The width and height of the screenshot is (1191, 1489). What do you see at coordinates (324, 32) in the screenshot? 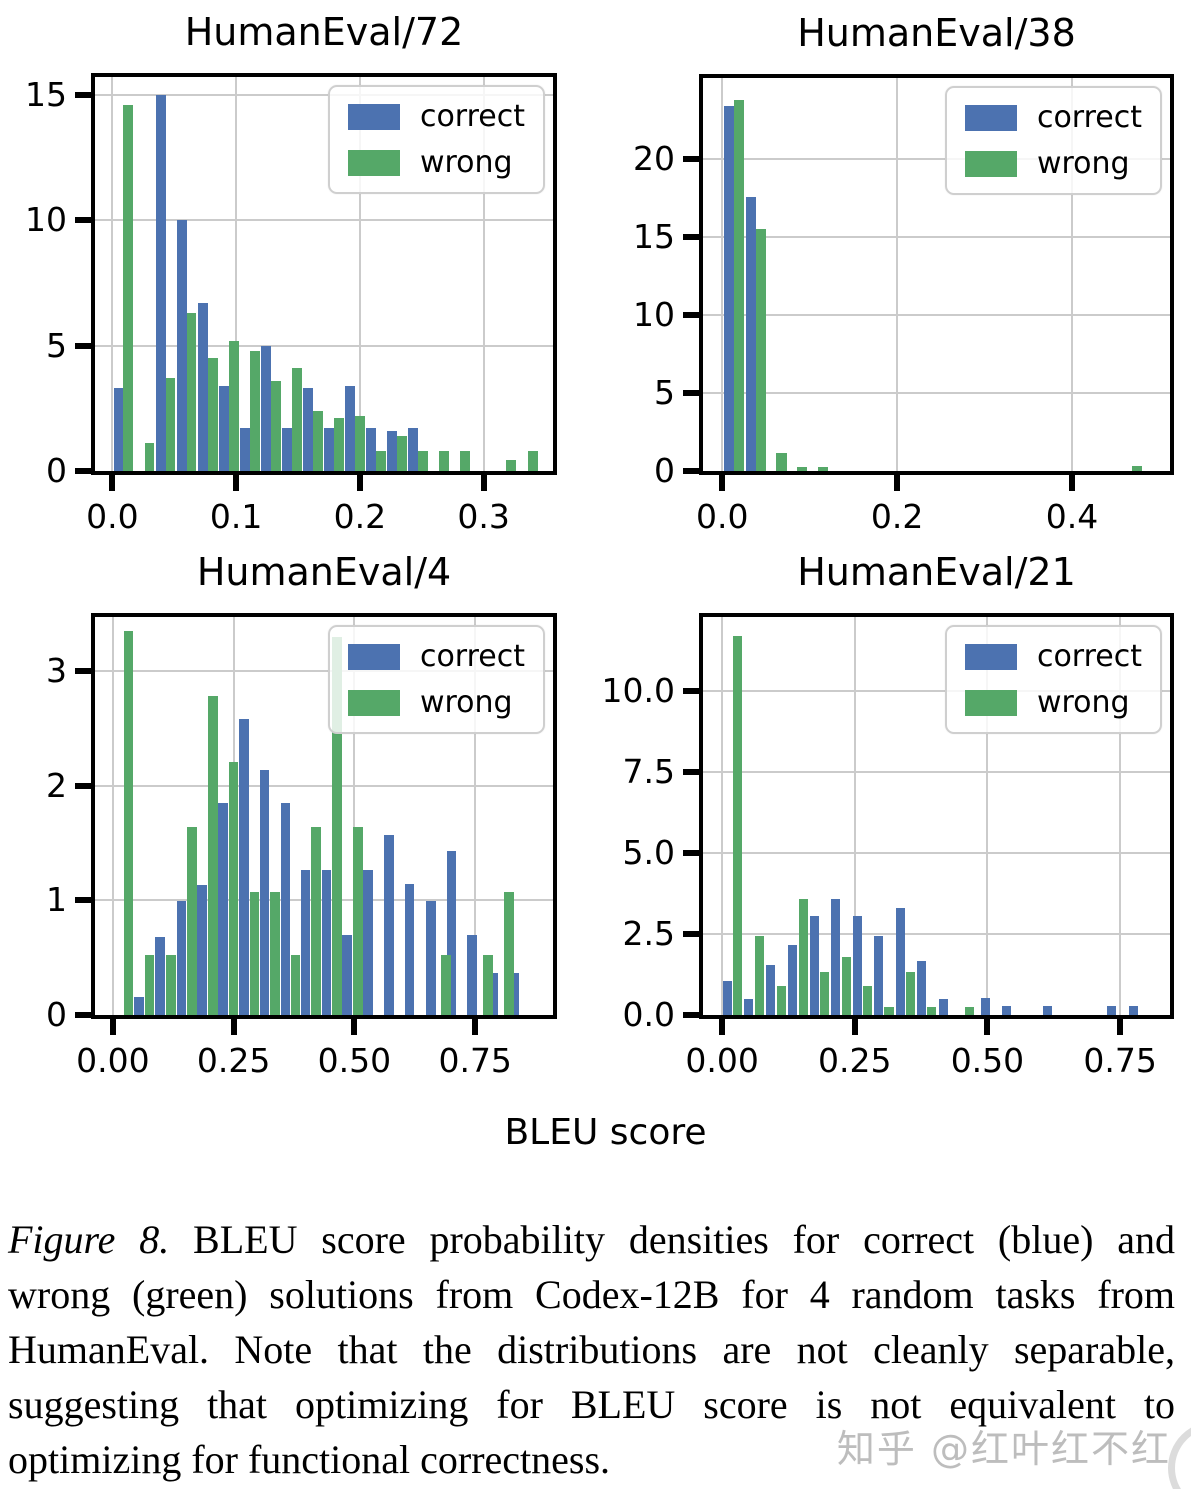
I see `chart-title: HumanEval/72` at bounding box center [324, 32].